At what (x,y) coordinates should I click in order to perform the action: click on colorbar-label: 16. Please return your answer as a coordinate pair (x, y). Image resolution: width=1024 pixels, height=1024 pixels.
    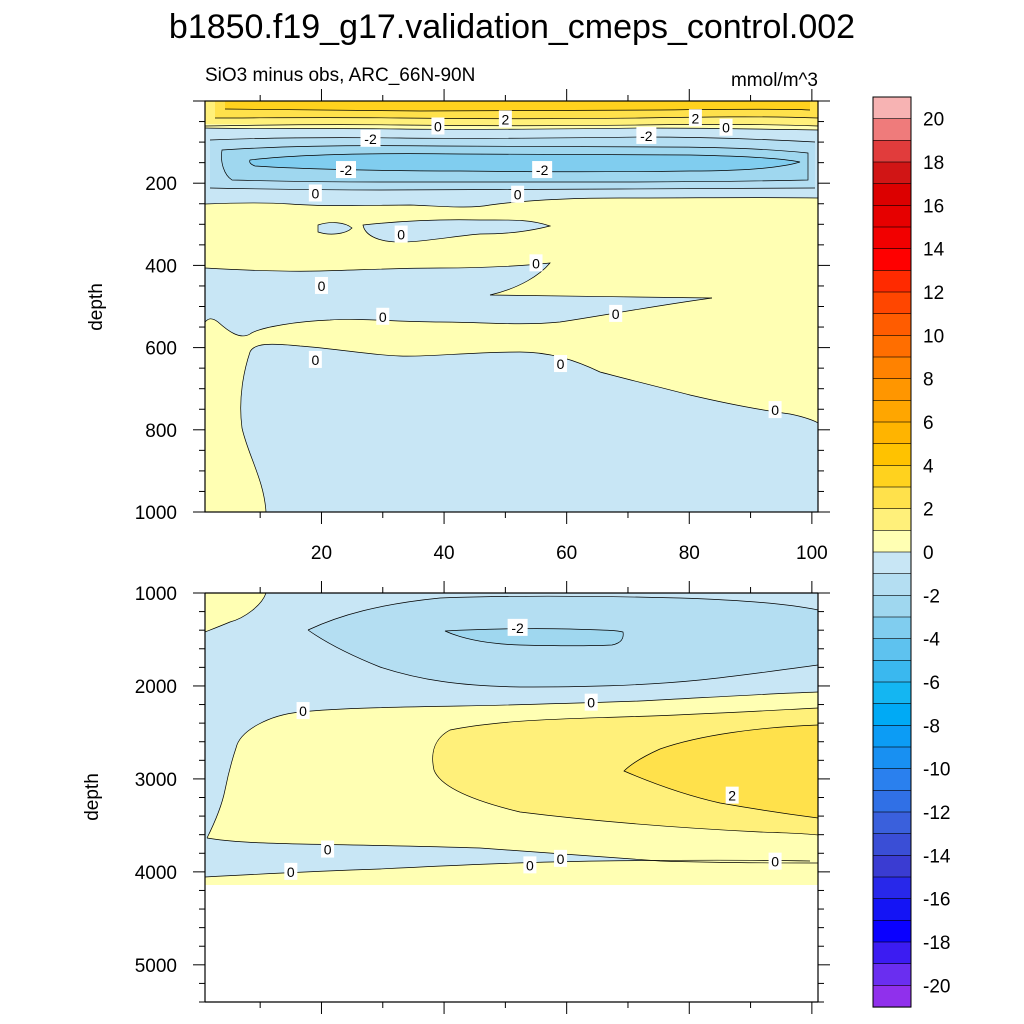
    Looking at the image, I should click on (933, 206).